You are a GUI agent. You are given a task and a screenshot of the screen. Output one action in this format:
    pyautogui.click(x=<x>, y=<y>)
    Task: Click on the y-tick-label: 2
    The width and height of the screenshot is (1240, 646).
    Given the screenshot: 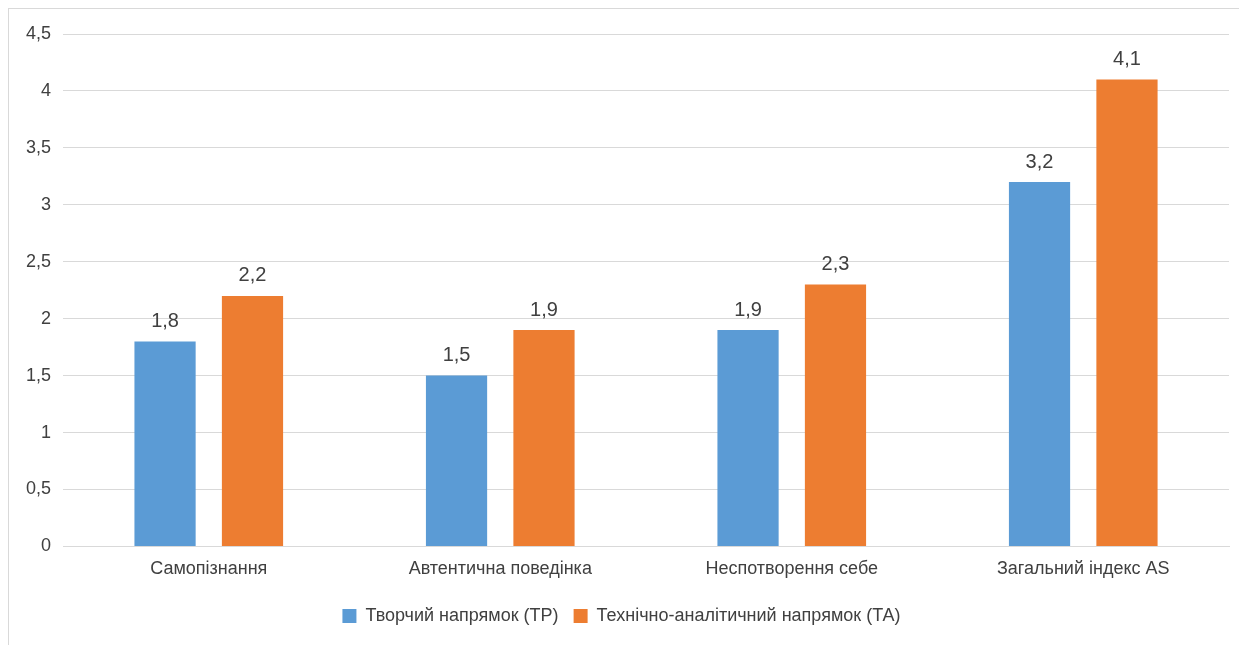 What is the action you would take?
    pyautogui.click(x=46, y=317)
    